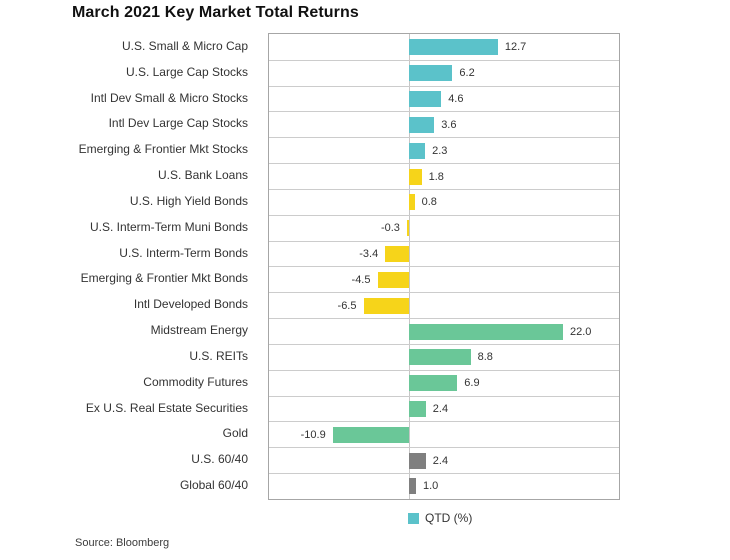 This screenshot has height=560, width=730. What do you see at coordinates (449, 124) in the screenshot?
I see `value-label: 3.6` at bounding box center [449, 124].